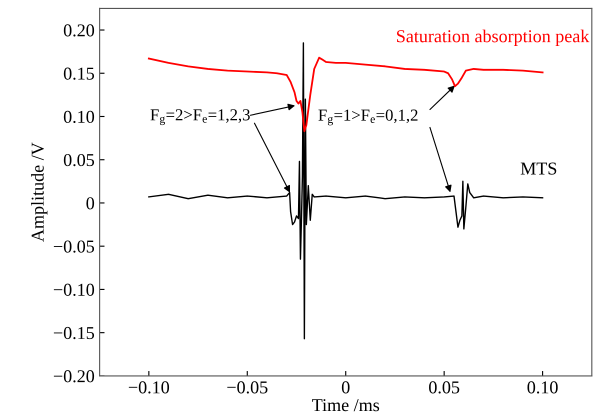  What do you see at coordinates (79, 74) in the screenshot?
I see `y-tick-label: 0.15` at bounding box center [79, 74].